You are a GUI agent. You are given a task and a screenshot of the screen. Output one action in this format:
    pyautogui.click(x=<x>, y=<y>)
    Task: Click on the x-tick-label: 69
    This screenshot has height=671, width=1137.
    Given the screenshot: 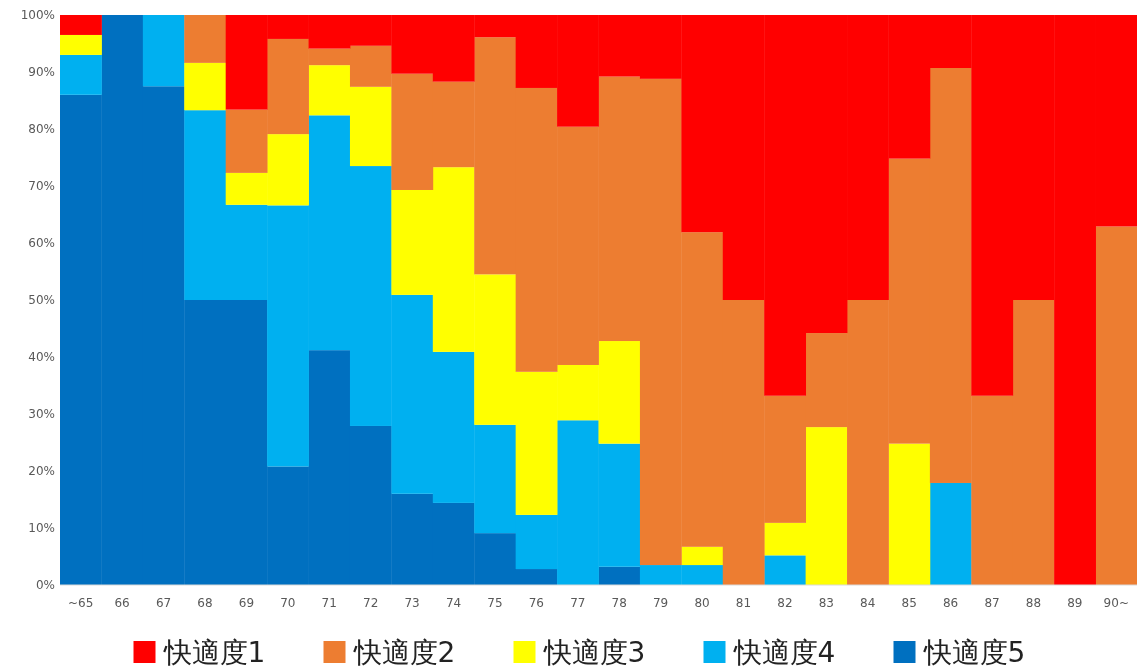 What is the action you would take?
    pyautogui.click(x=246, y=603)
    